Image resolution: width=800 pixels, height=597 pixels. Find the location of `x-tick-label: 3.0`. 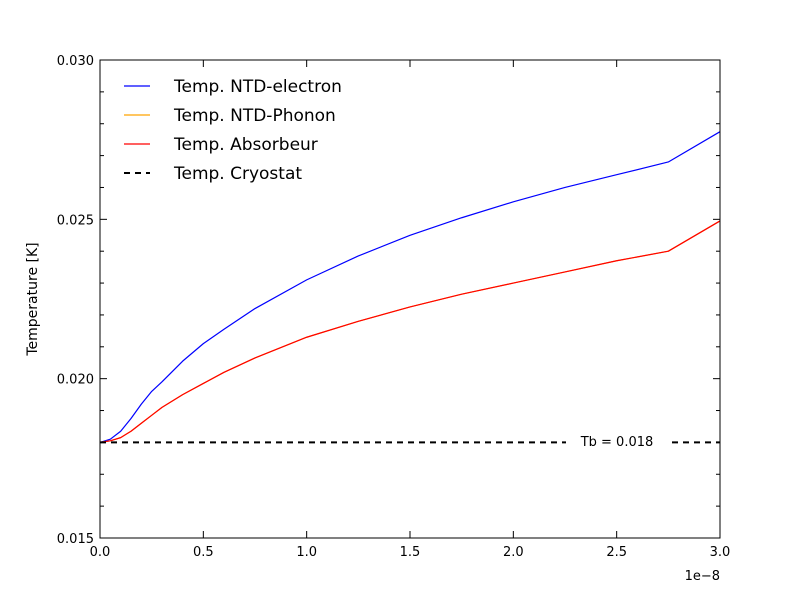

x-tick-label: 3.0 is located at coordinates (720, 552).